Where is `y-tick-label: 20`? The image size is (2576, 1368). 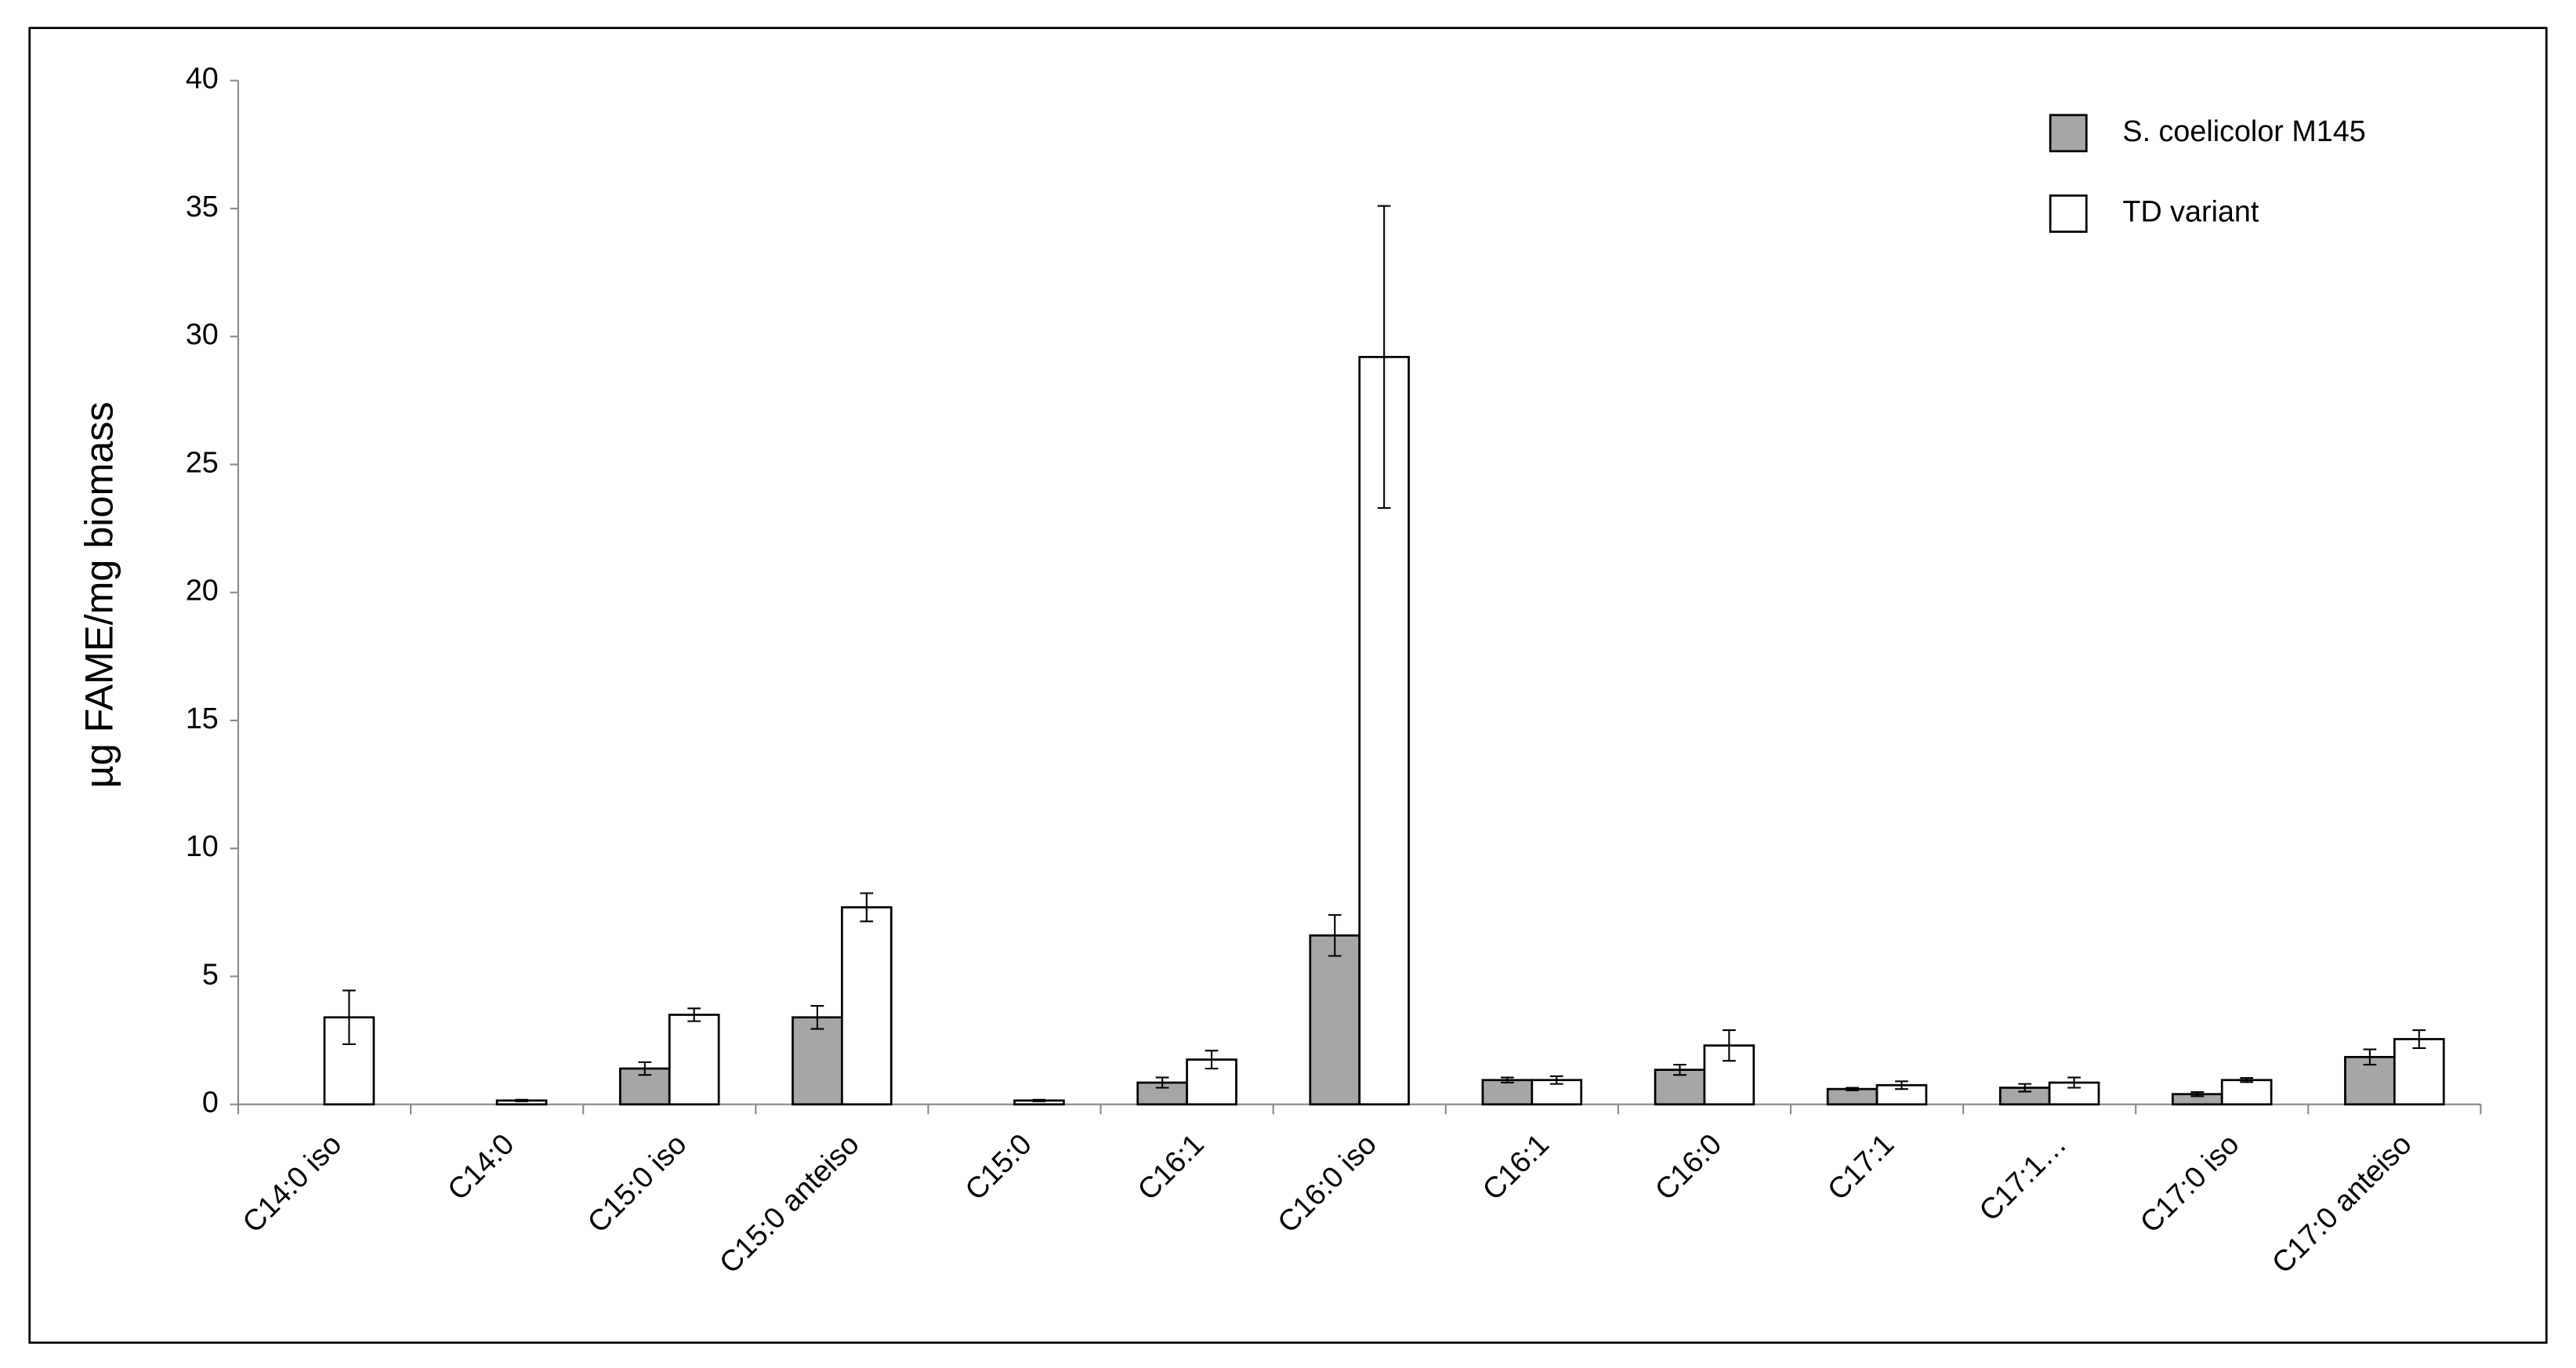
y-tick-label: 20 is located at coordinates (202, 590).